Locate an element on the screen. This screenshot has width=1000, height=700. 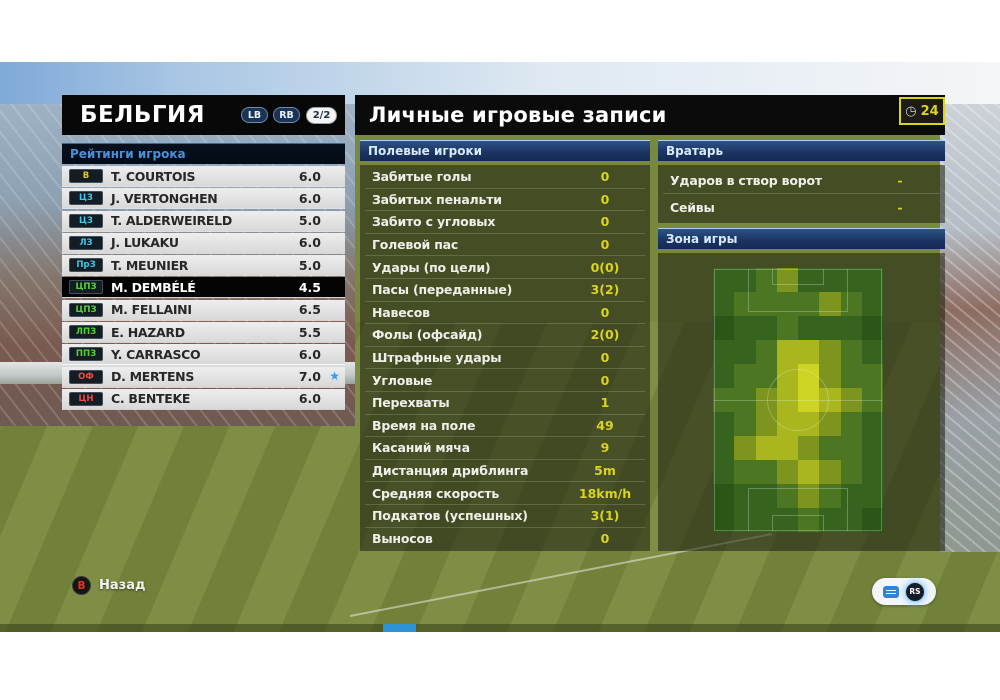
zone-panel is located at coordinates (801, 402).